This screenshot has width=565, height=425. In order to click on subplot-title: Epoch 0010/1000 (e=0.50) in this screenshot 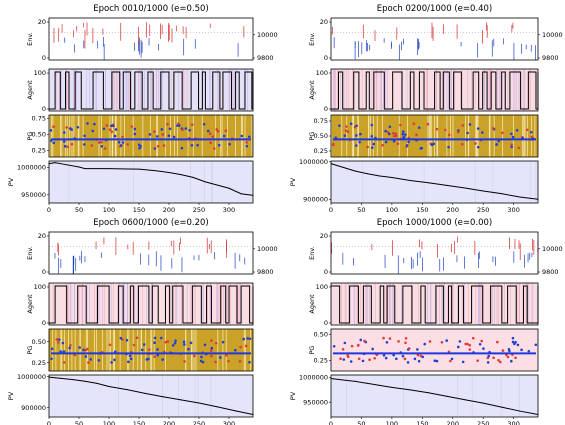, I will do `click(150, 9)`.